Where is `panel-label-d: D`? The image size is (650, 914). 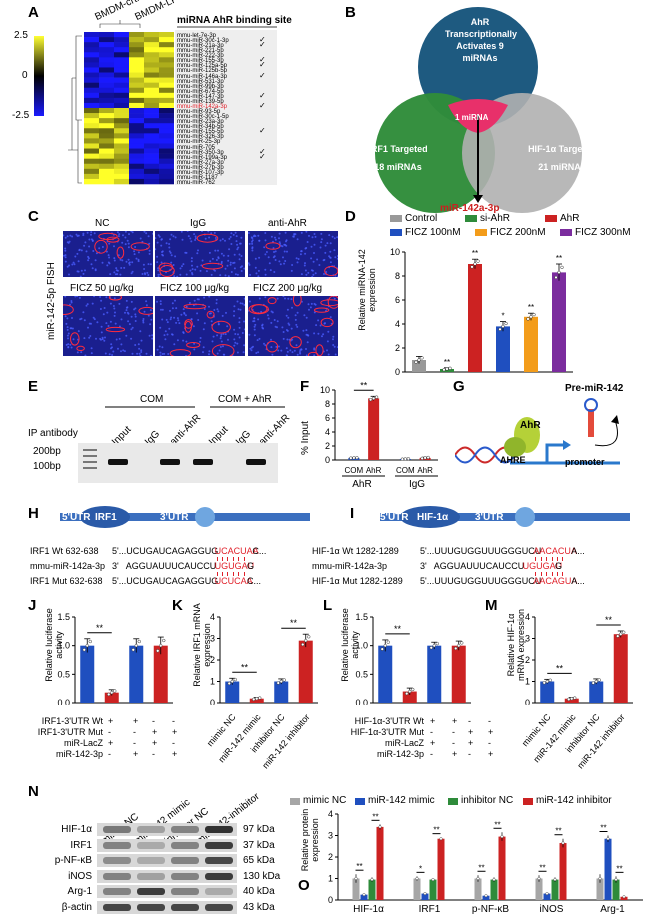 panel-label-d: D is located at coordinates (350, 216).